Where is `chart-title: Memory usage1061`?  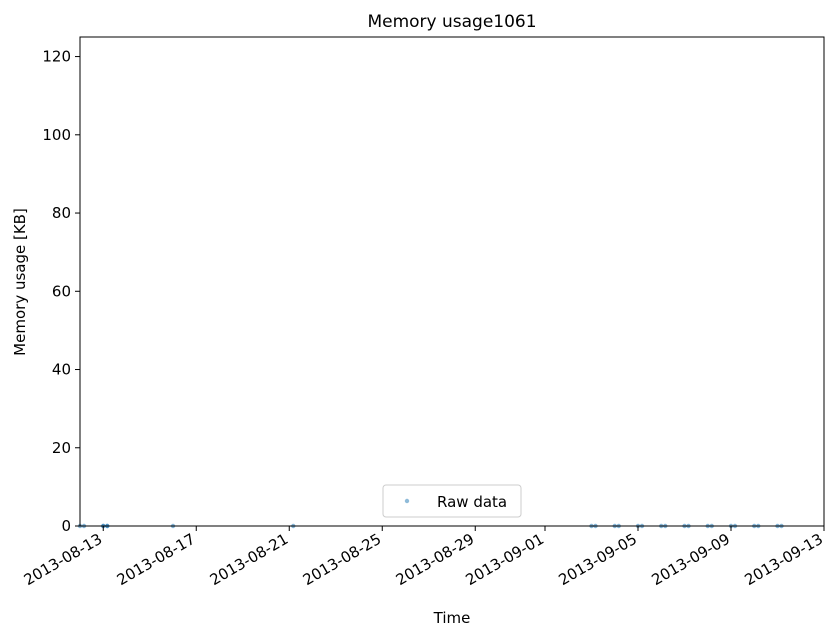
chart-title: Memory usage1061 is located at coordinates (451, 22).